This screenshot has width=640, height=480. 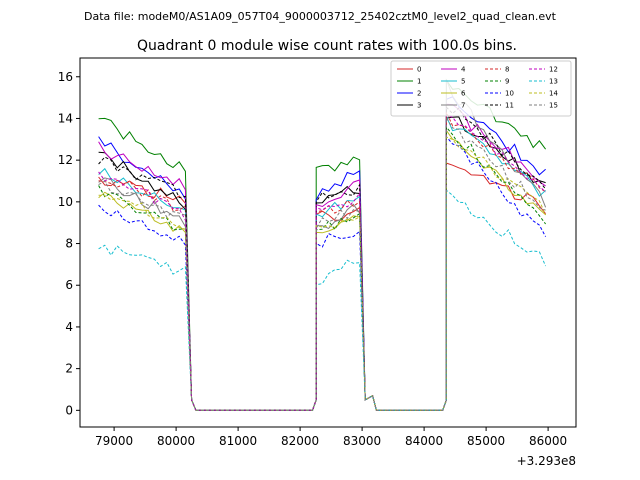 What do you see at coordinates (419, 70) in the screenshot?
I see `legend-label-0: 0` at bounding box center [419, 70].